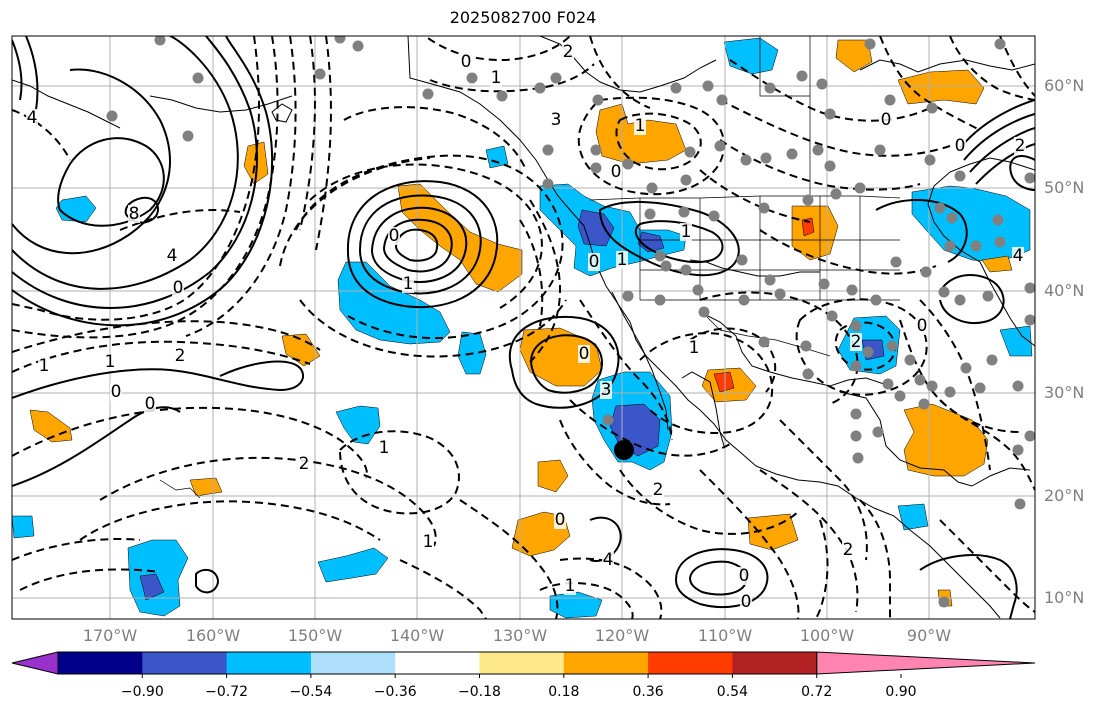 The height and width of the screenshot is (712, 1105). What do you see at coordinates (1064, 85) in the screenshot?
I see `latitude-label: 60°N` at bounding box center [1064, 85].